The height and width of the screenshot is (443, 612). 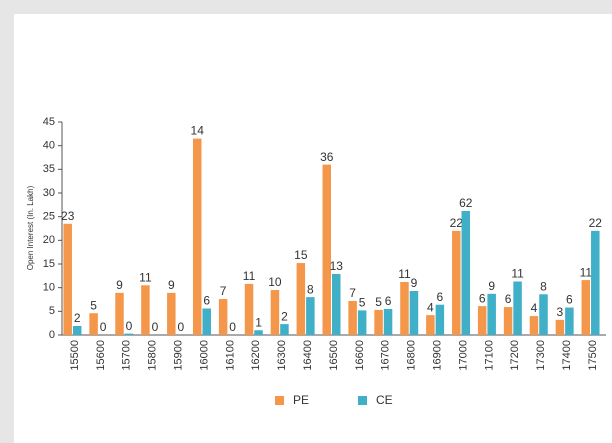 What do you see at coordinates (52, 335) in the screenshot?
I see `y-tick-label: 0` at bounding box center [52, 335].